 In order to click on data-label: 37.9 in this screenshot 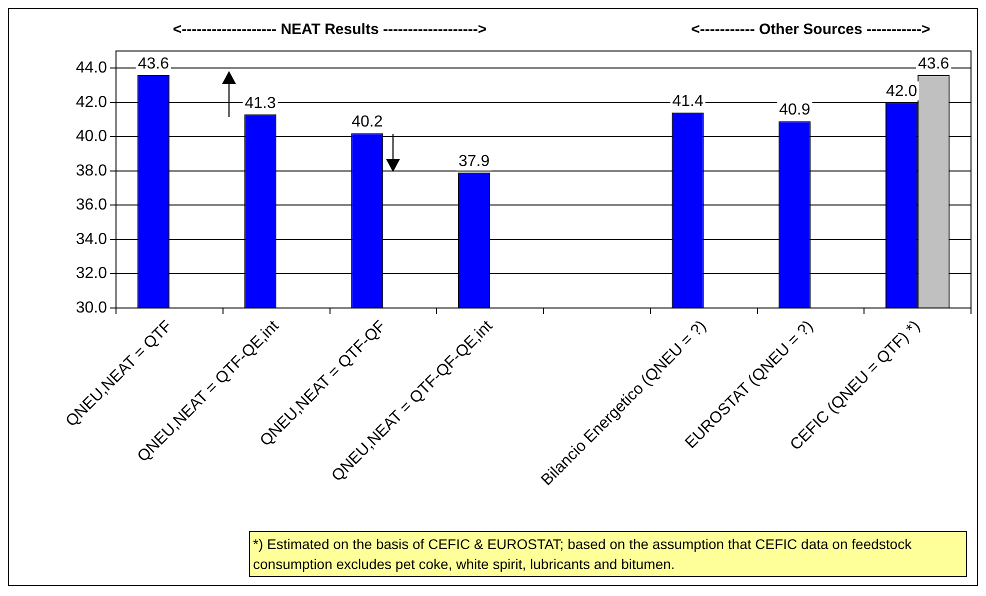, I will do `click(474, 161)`.